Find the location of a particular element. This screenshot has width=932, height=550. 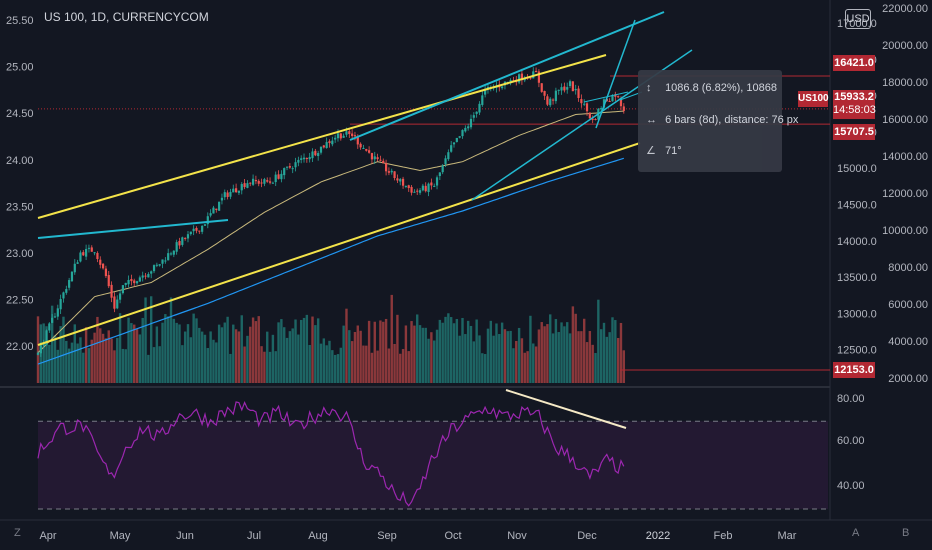

left-axis-tick-label: 23.50 is located at coordinates (20, 207).